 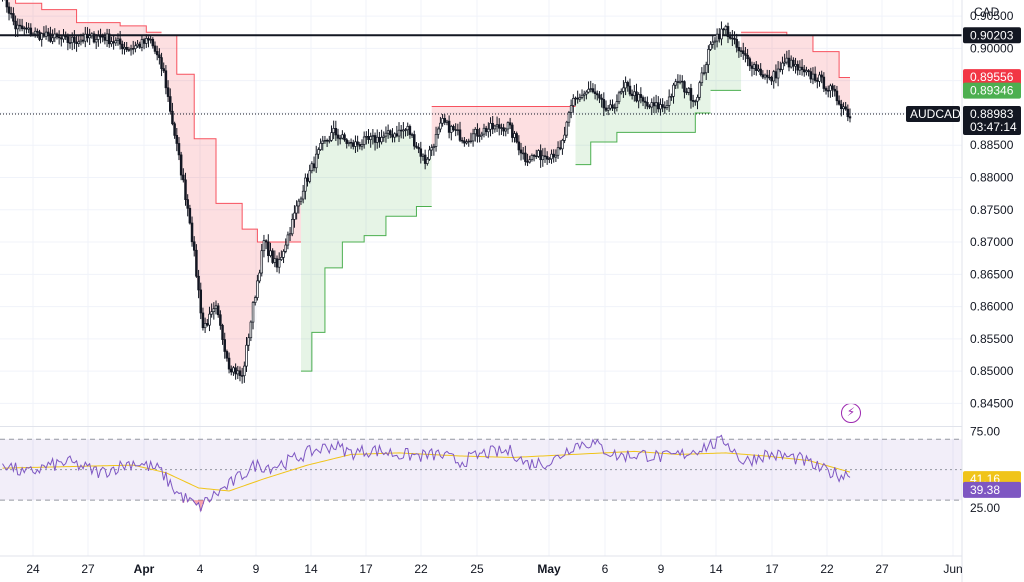 I want to click on last-price-tag-bg, so click(x=992, y=121).